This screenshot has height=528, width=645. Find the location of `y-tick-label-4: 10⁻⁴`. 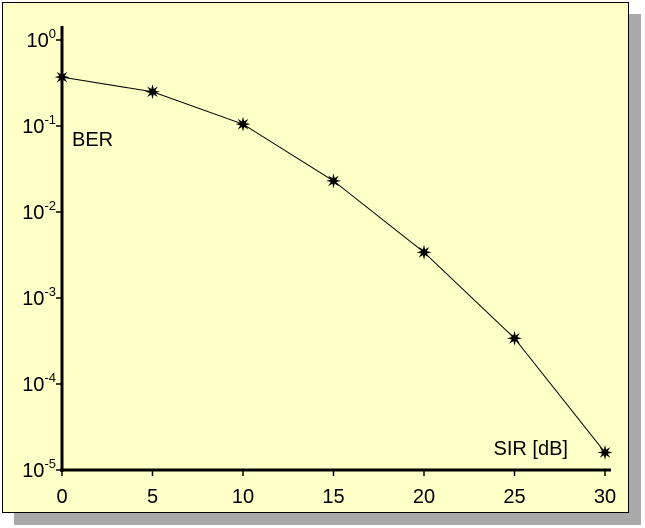

y-tick-label-4: 10⁻⁴ is located at coordinates (39, 383).